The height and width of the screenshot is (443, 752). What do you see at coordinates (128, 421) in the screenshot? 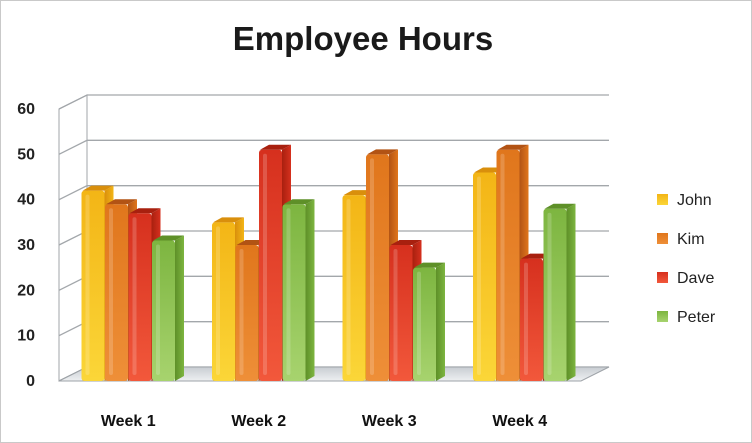
I see `x-tick-label: Week 1` at bounding box center [128, 421].